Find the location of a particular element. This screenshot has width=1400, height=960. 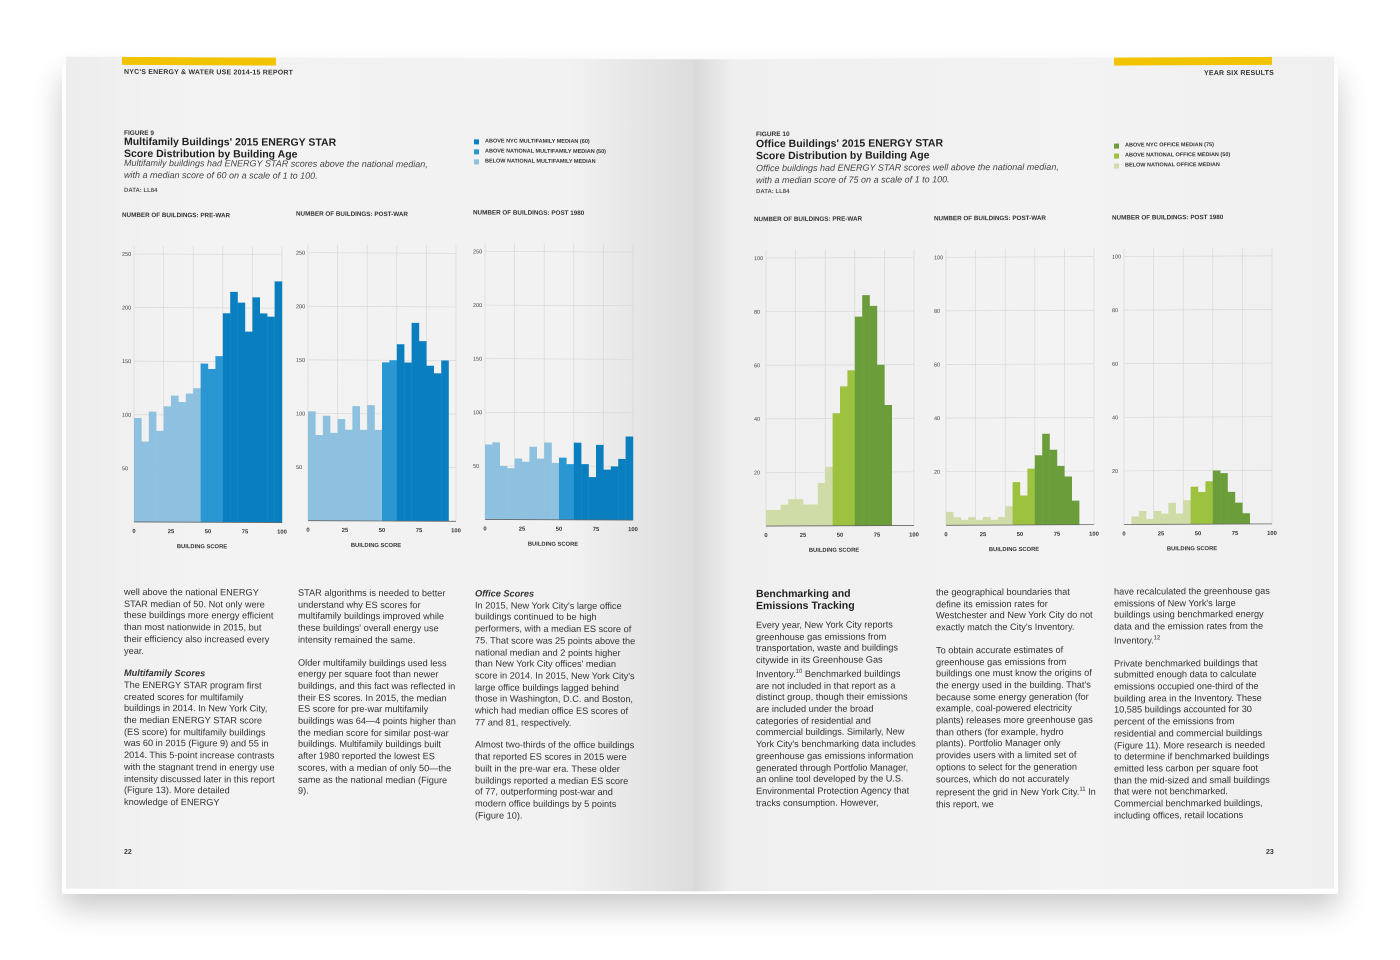

legend-item: ABOVE NATIONAL MULTIFAMILY MEDIAN (50) is located at coordinates (540, 151).